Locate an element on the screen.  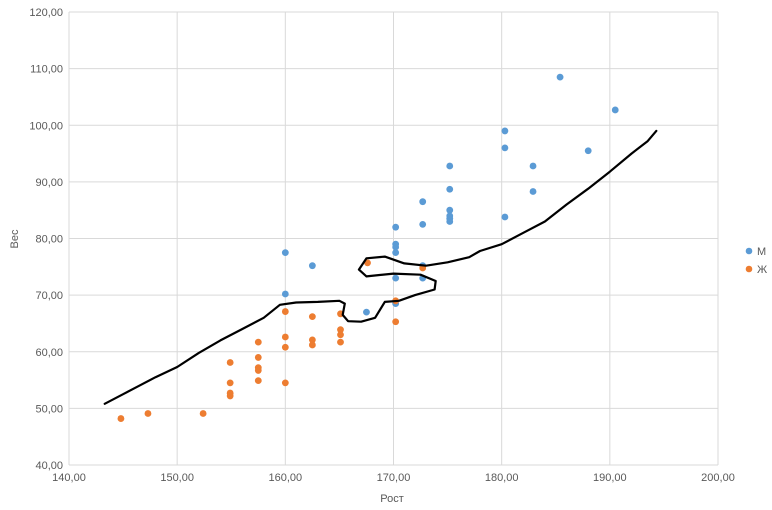
legend-label-m: М is located at coordinates (761, 252).